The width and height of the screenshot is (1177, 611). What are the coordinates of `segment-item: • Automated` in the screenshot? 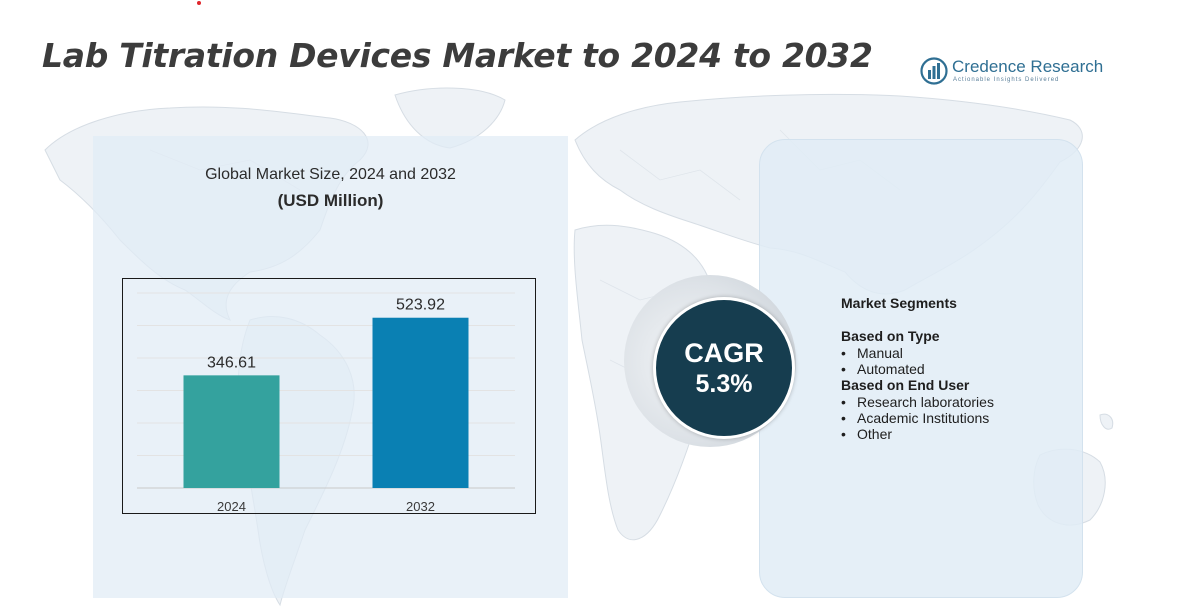 It's located at (883, 369).